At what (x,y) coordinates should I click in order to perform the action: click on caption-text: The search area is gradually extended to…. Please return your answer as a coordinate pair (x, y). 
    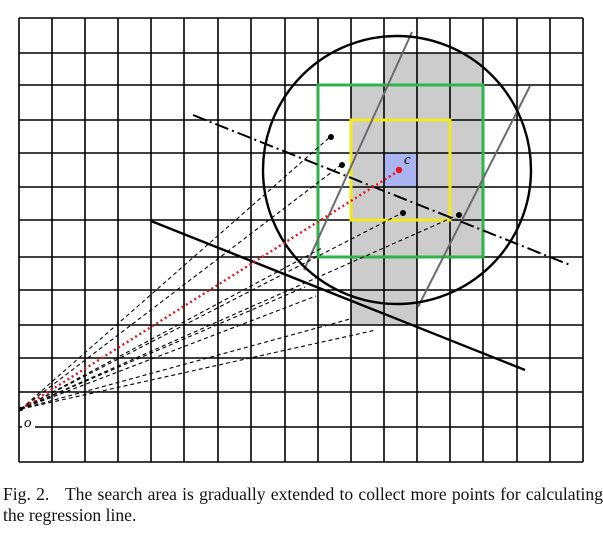
    Looking at the image, I should click on (303, 504).